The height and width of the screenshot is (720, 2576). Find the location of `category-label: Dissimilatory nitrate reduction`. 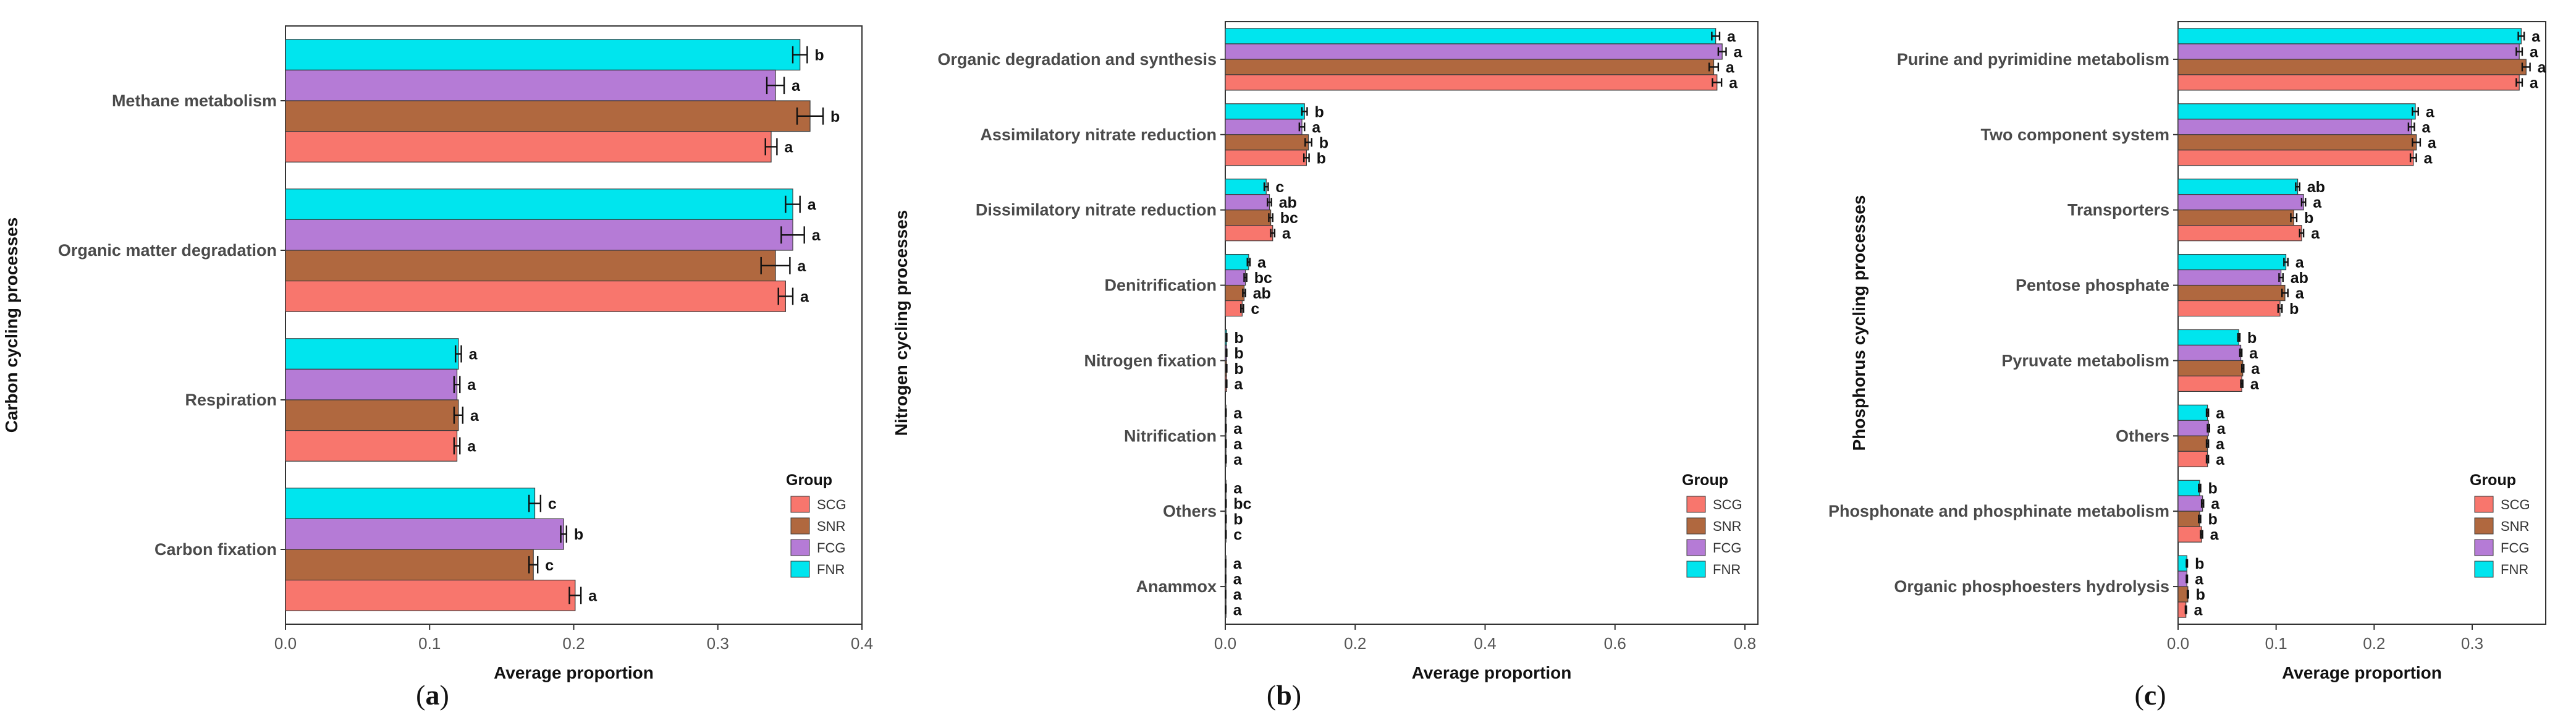

category-label: Dissimilatory nitrate reduction is located at coordinates (1096, 210).